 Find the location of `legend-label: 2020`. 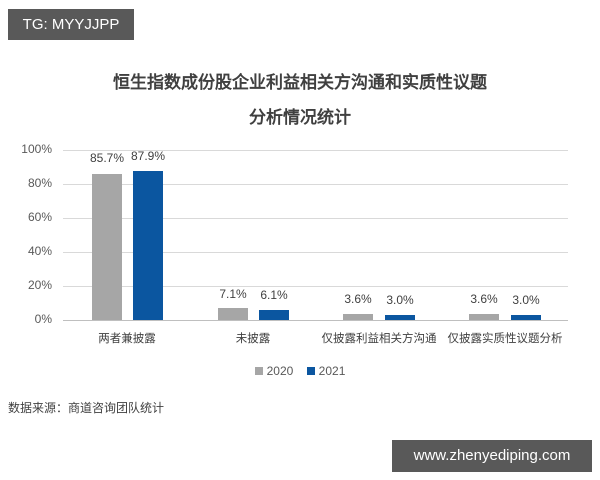

legend-label: 2020 is located at coordinates (280, 371).